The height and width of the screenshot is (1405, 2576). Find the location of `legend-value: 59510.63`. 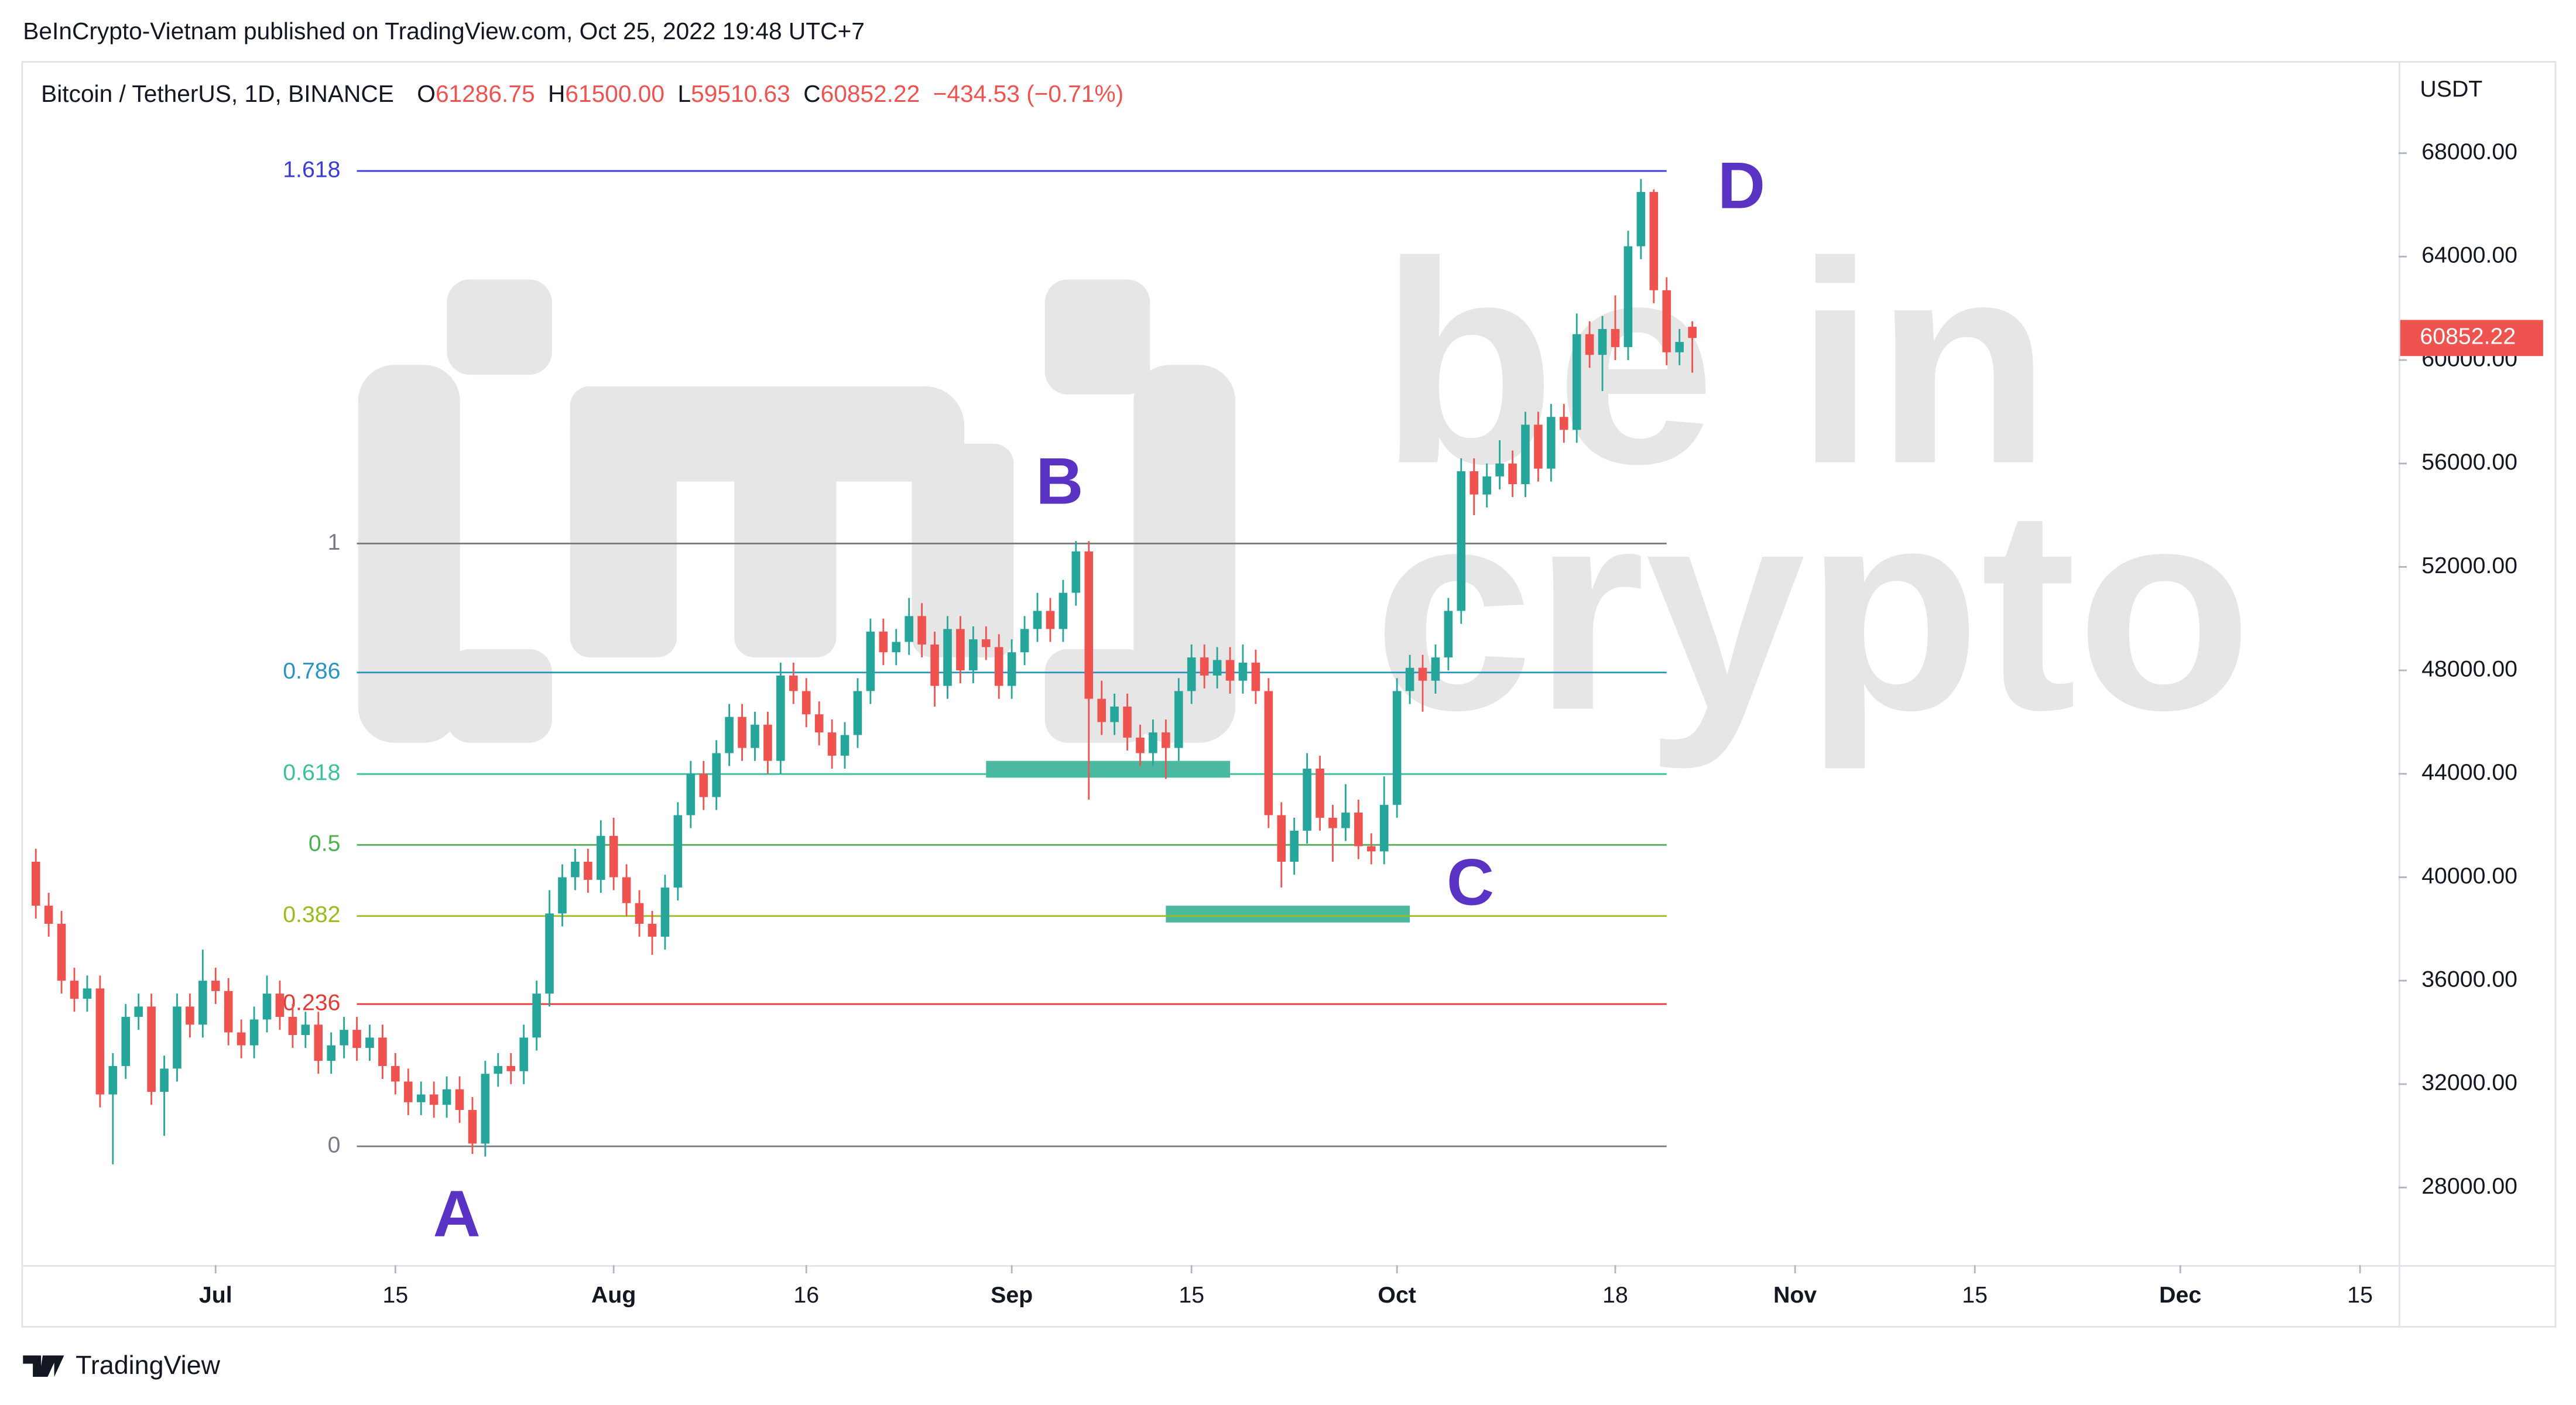

legend-value: 59510.63 is located at coordinates (740, 94).